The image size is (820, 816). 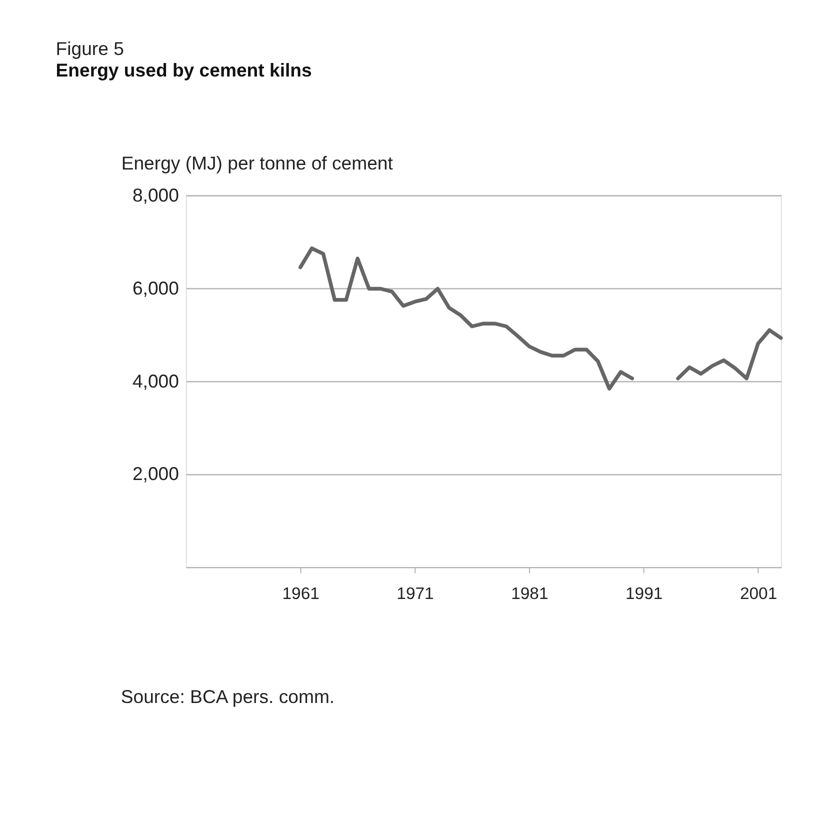 What do you see at coordinates (184, 69) in the screenshot?
I see `chart-subtitle: Energy used by cement kilns` at bounding box center [184, 69].